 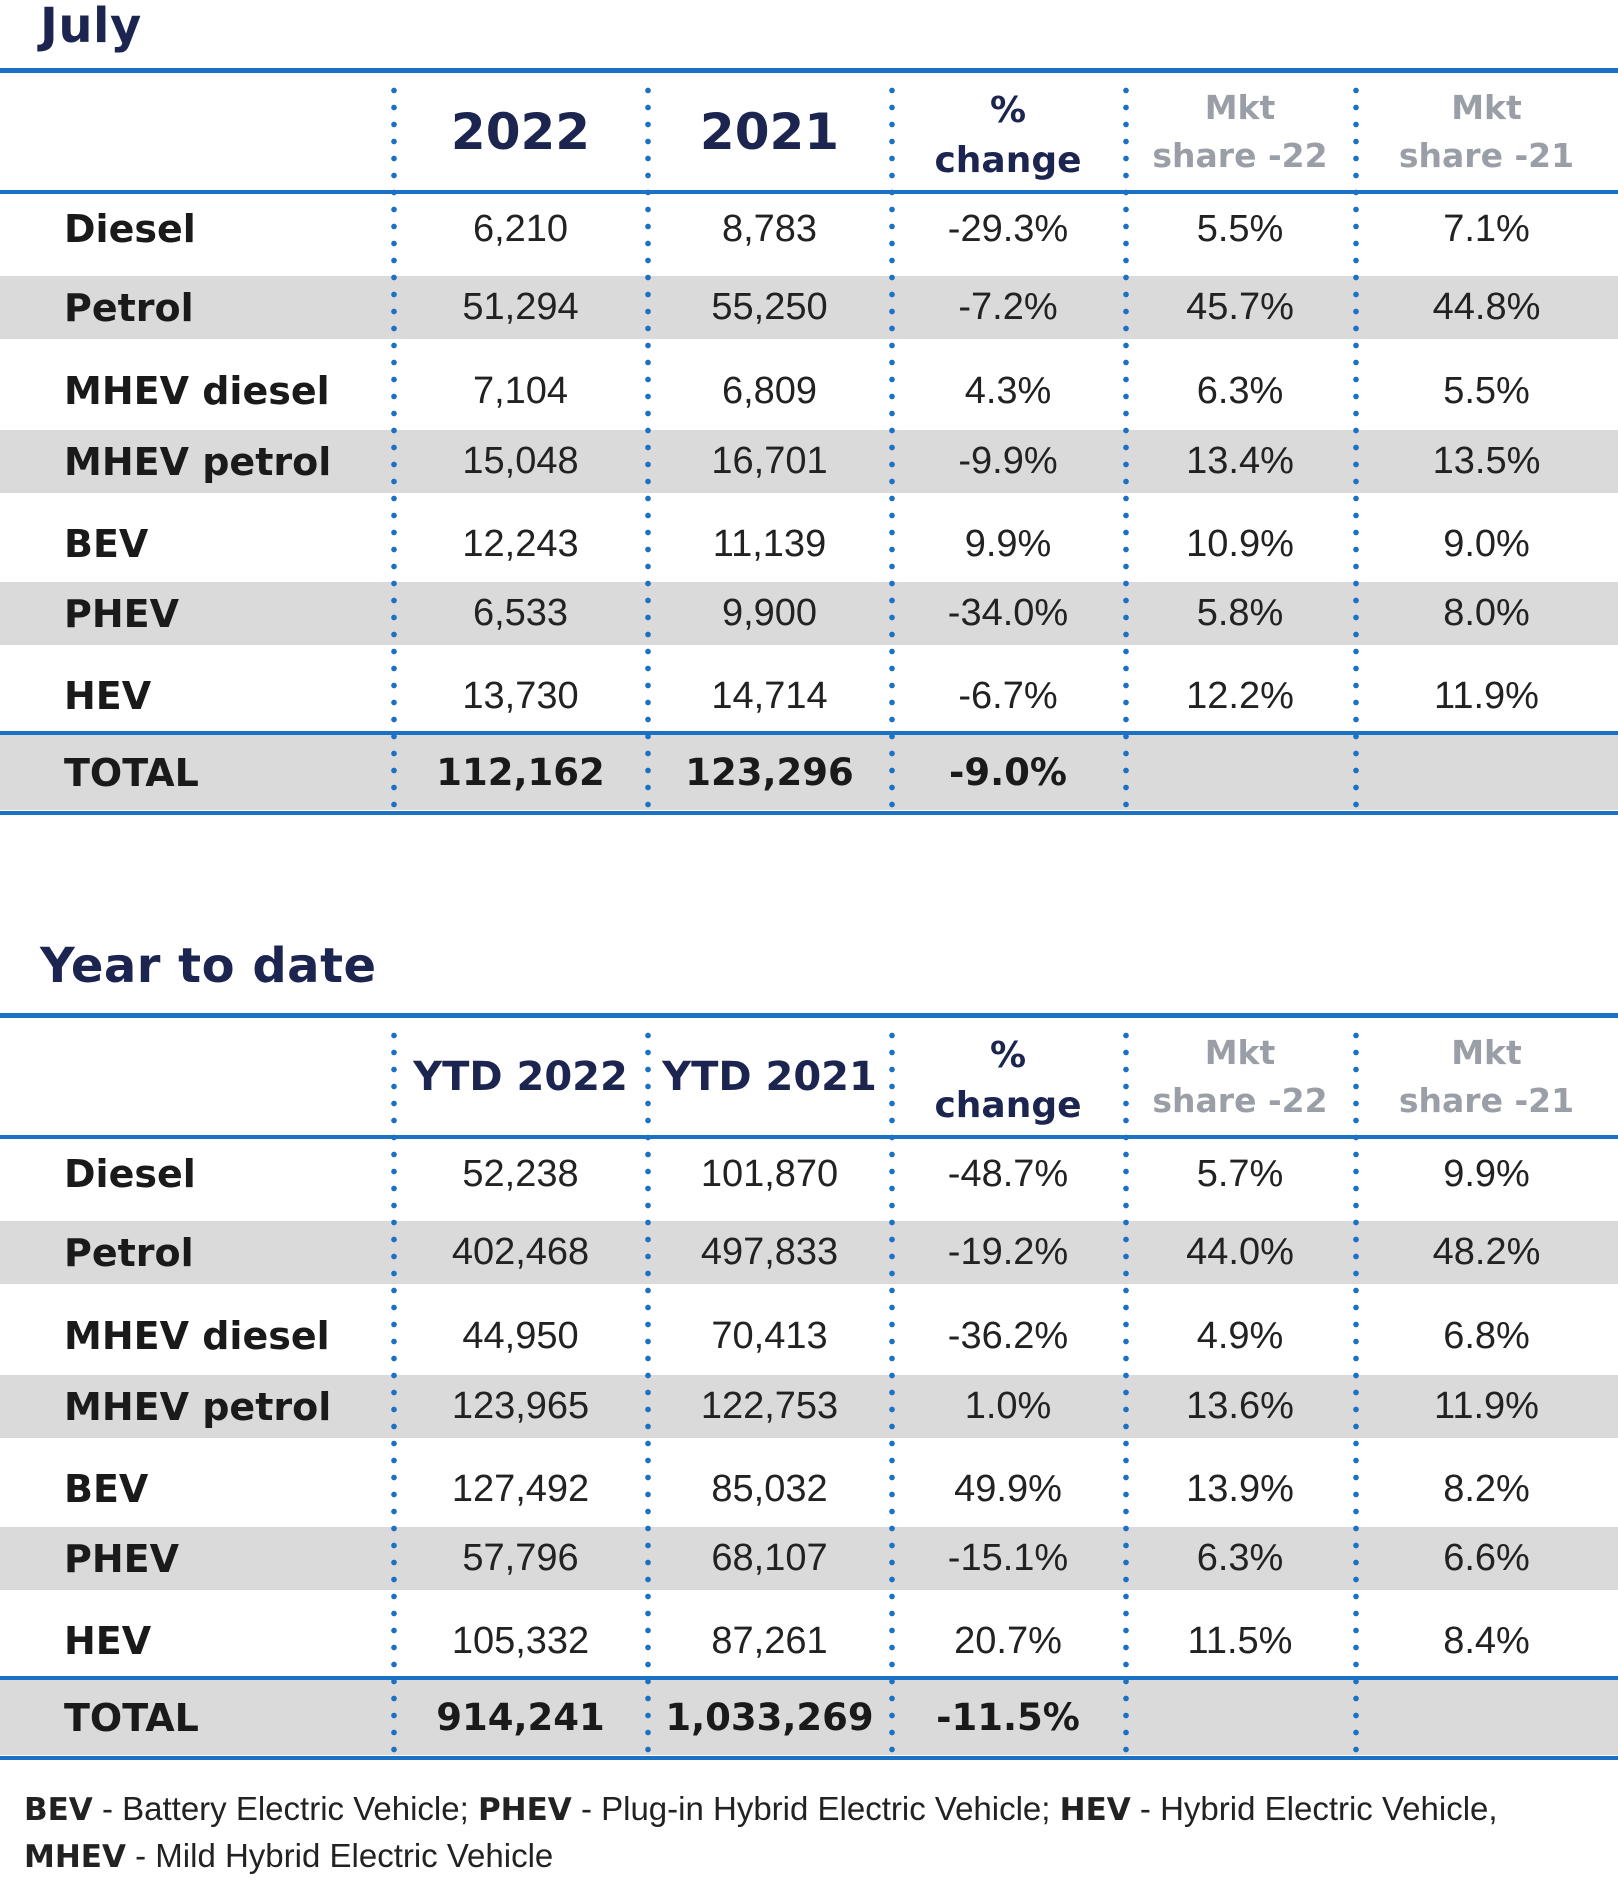 I want to click on table-cell: -19.2%, so click(x=1008, y=1252).